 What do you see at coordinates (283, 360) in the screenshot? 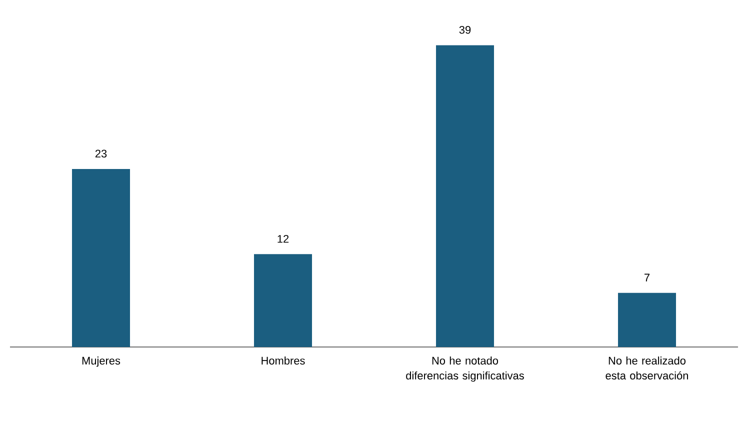
I see `x-tick-label: Hombres` at bounding box center [283, 360].